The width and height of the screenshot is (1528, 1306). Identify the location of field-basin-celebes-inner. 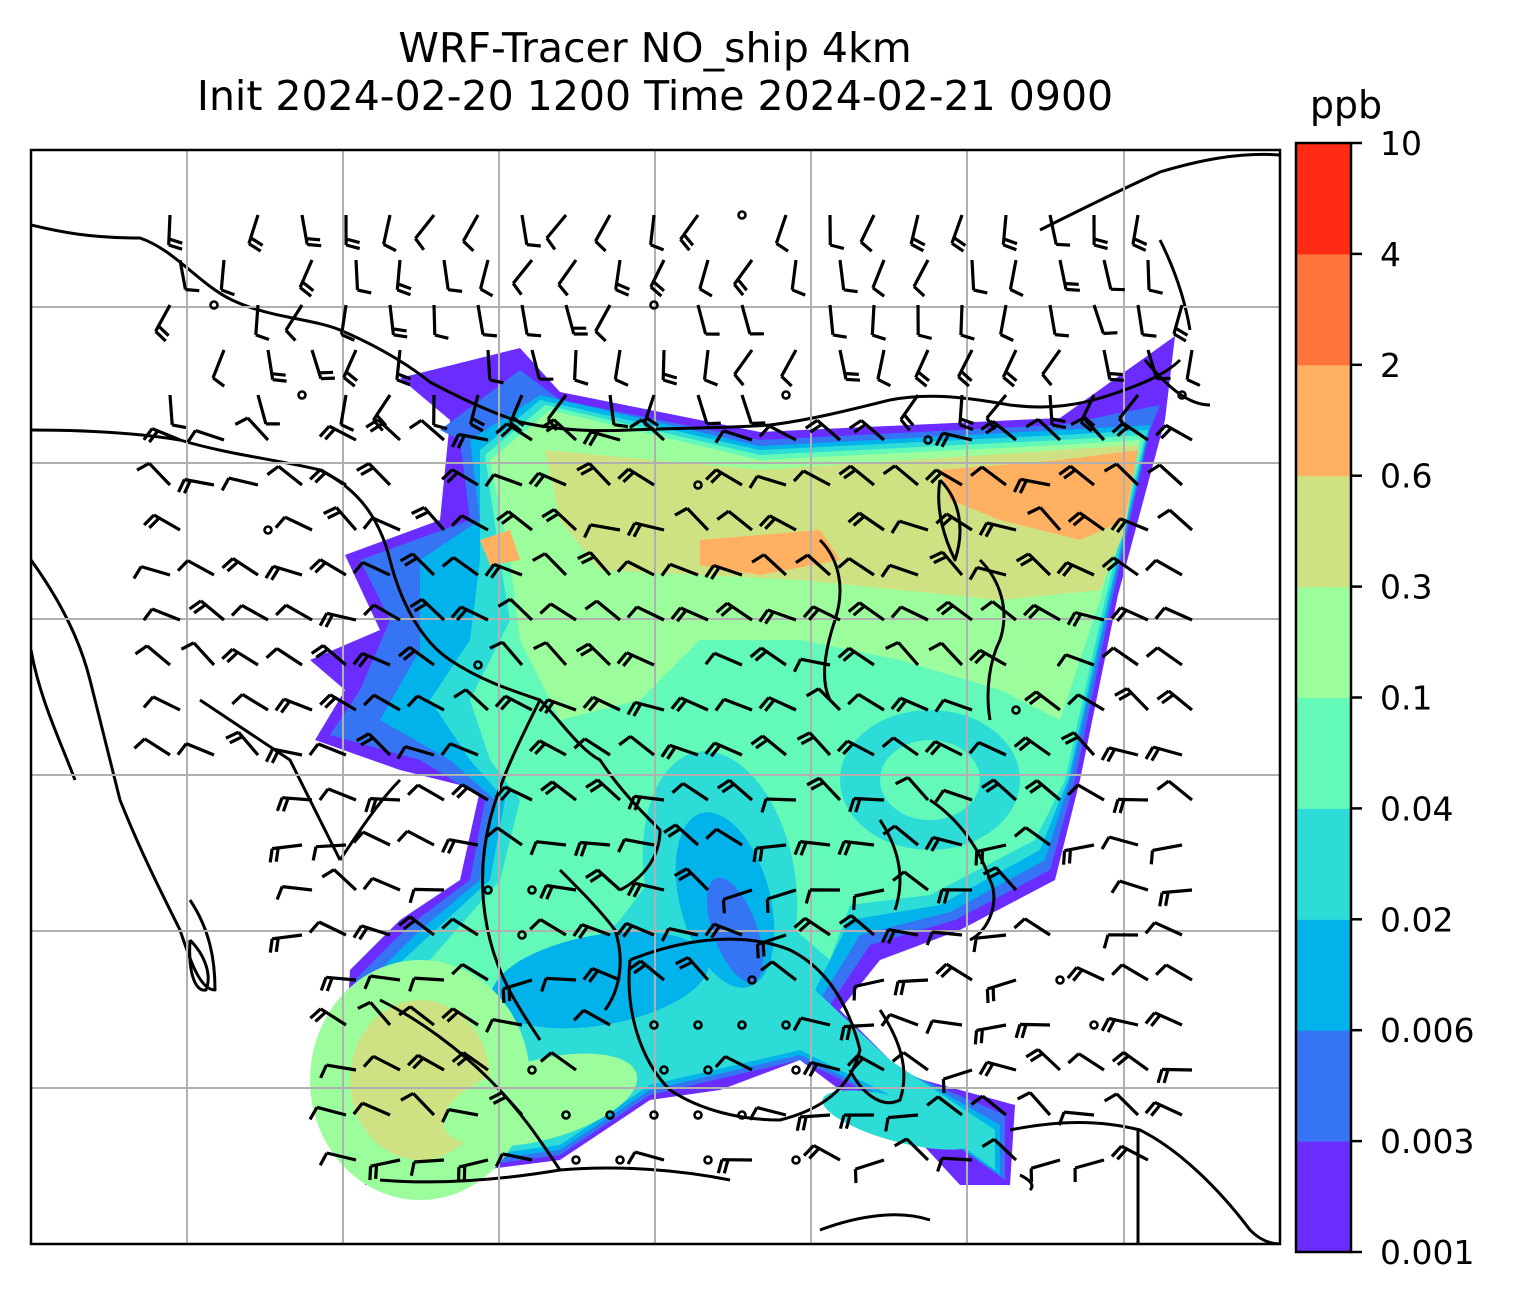
(930, 780).